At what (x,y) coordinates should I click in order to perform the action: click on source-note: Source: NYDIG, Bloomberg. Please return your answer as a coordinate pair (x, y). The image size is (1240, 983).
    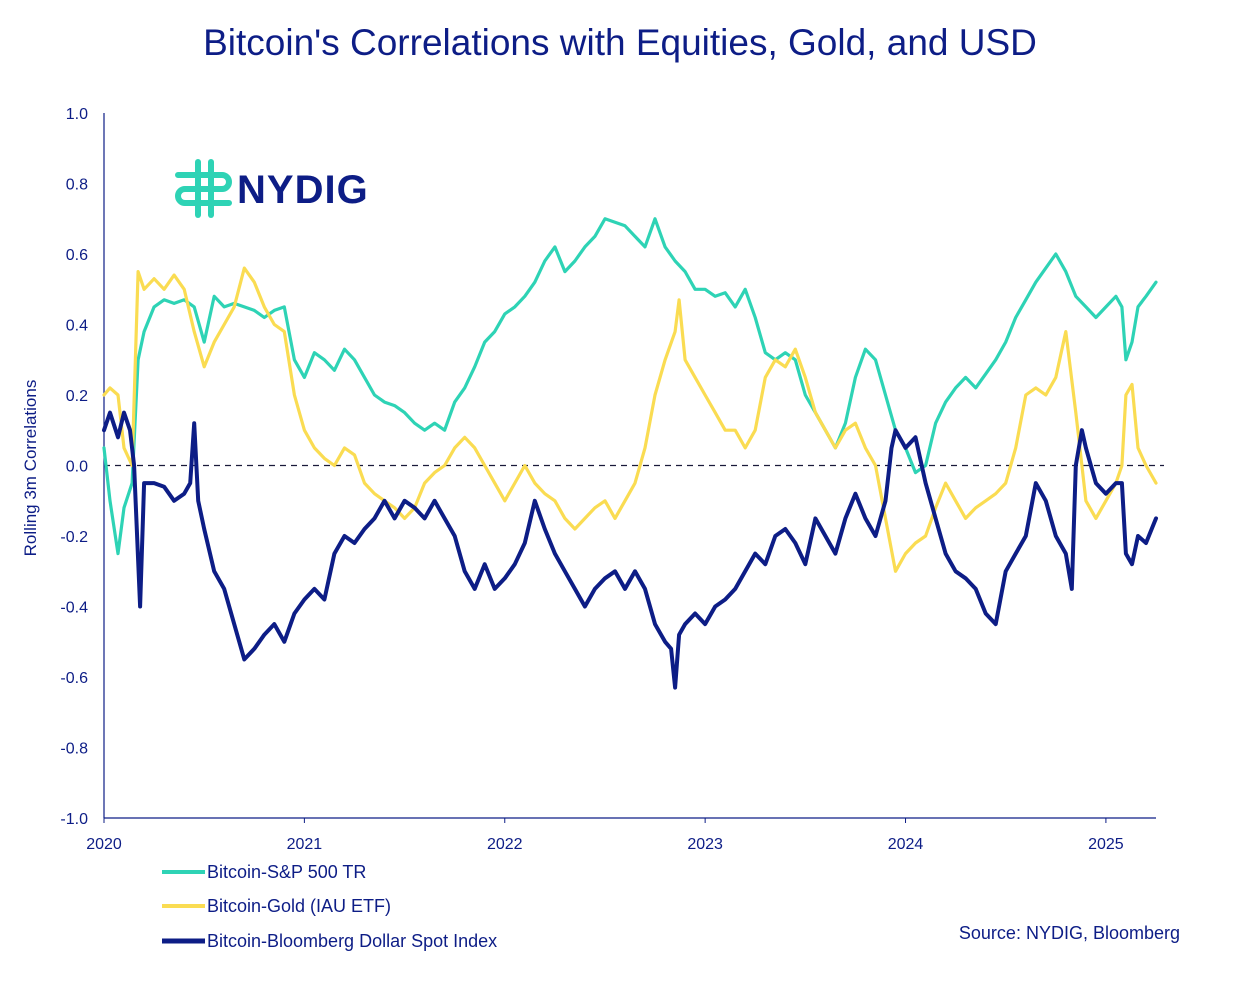
    Looking at the image, I should click on (1069, 933).